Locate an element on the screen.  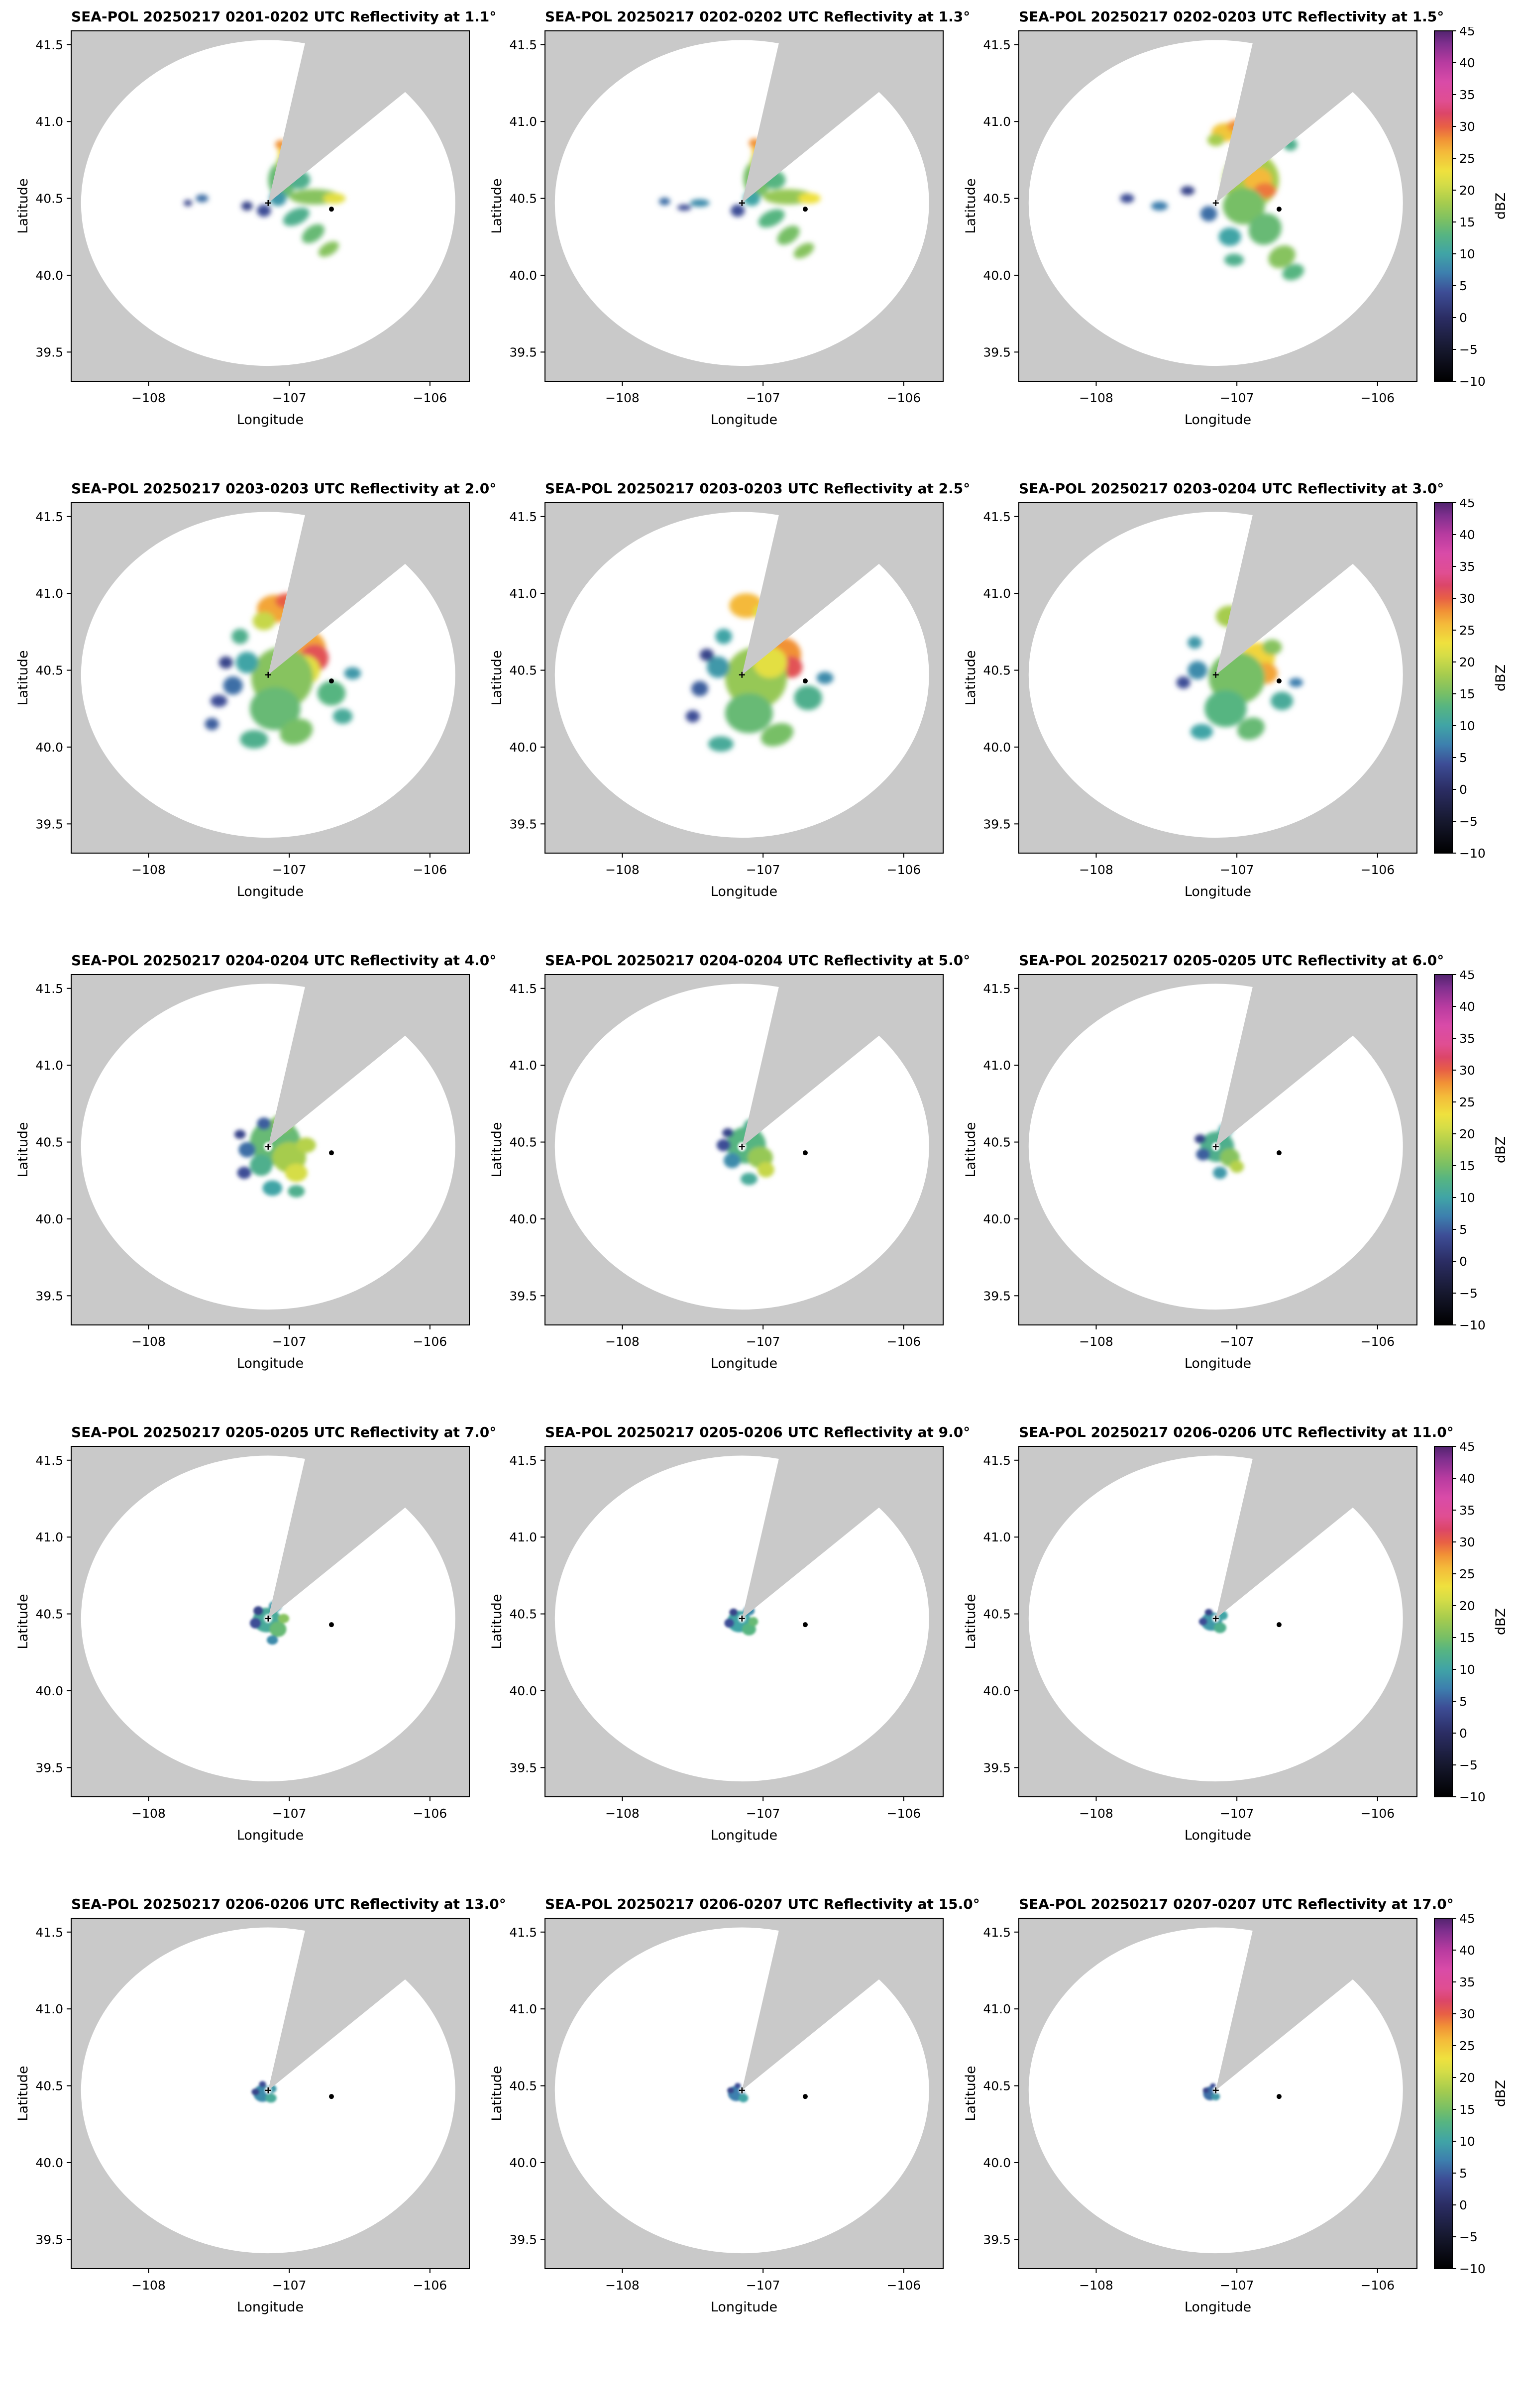
colorbar-border is located at coordinates (1444, 678).